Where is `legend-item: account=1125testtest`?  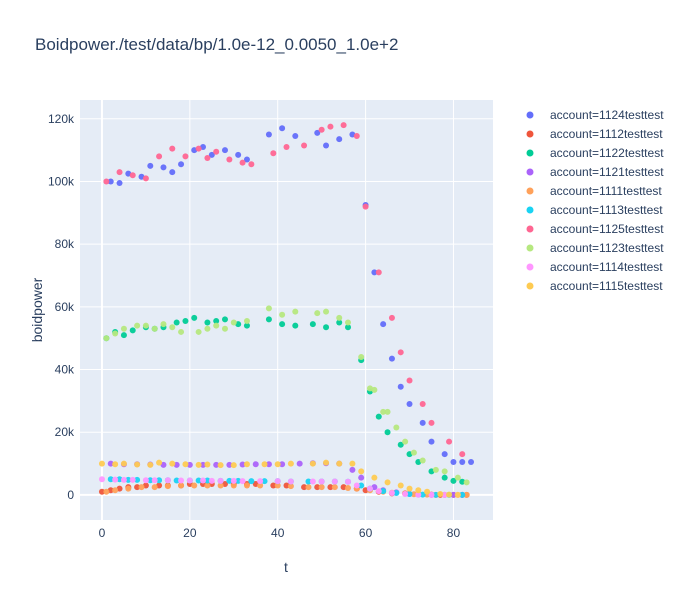 legend-item: account=1125testtest is located at coordinates (595, 229).